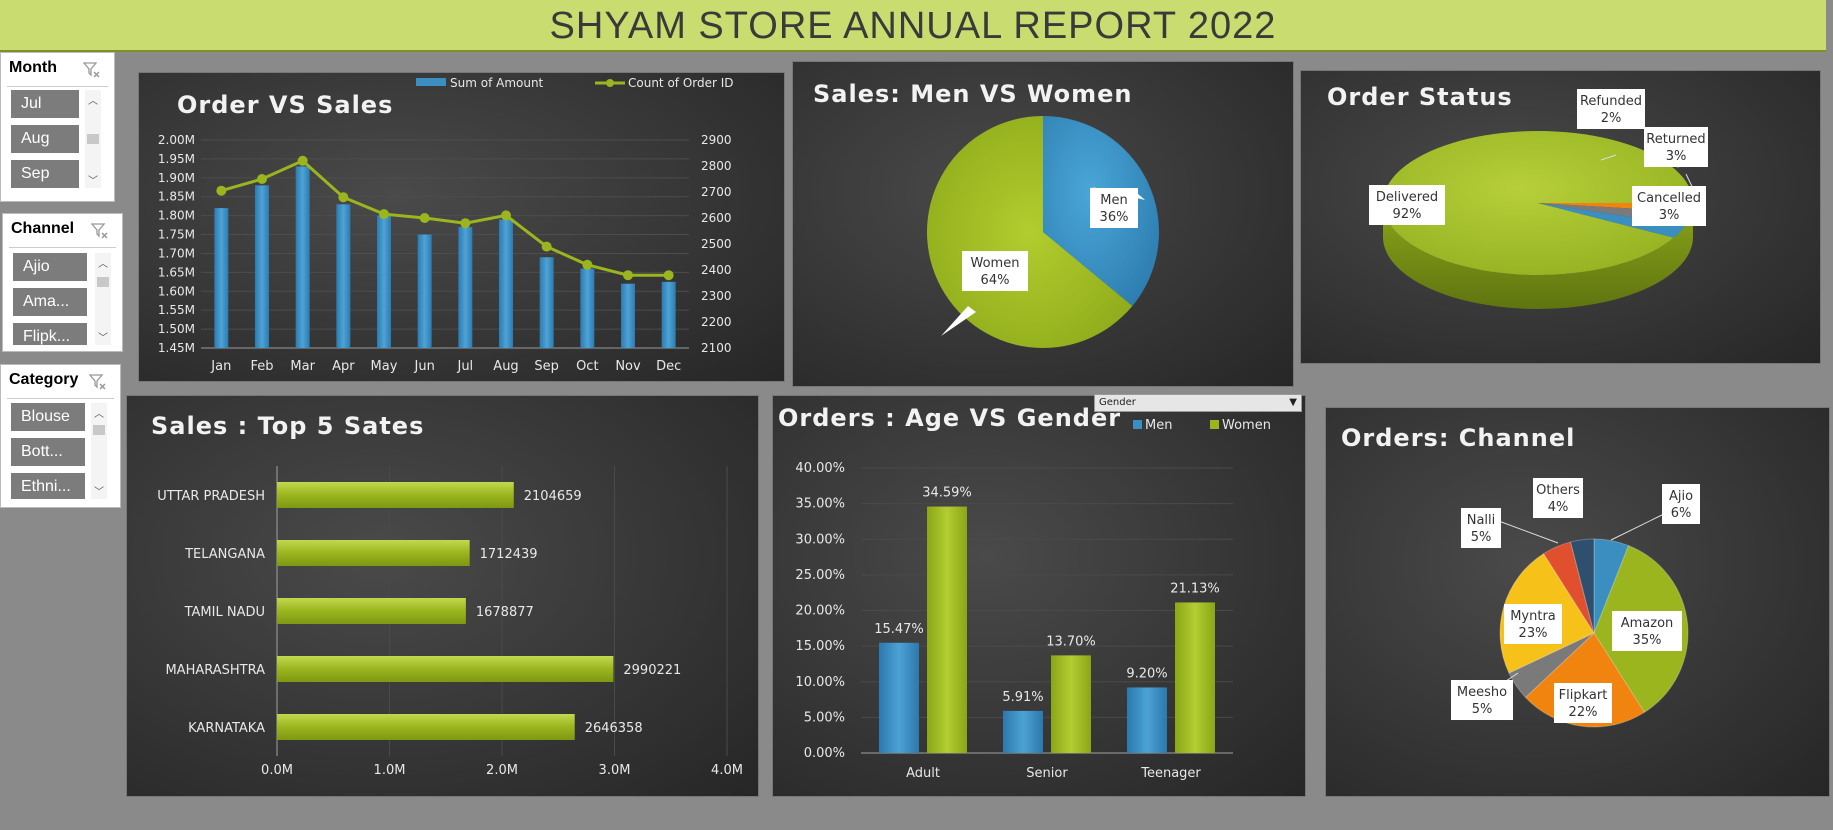 The width and height of the screenshot is (1833, 830). Describe the element at coordinates (652, 670) in the screenshot. I see `data-label: 2990221` at that location.